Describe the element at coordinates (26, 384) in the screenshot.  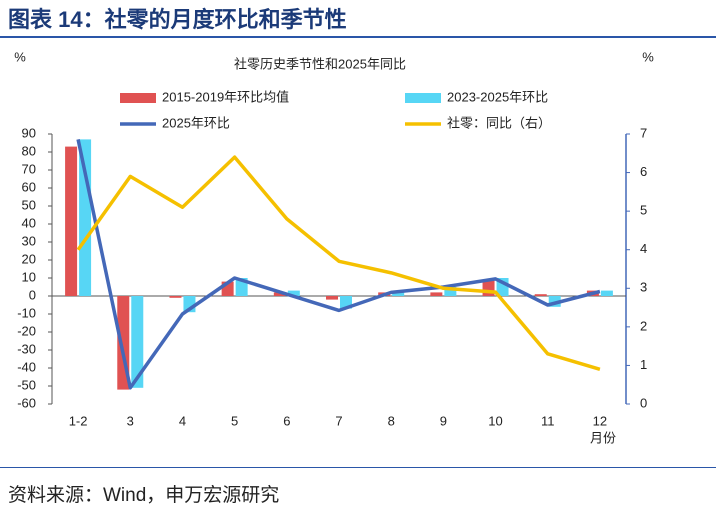
I see `y-tick-label: -50` at that location.